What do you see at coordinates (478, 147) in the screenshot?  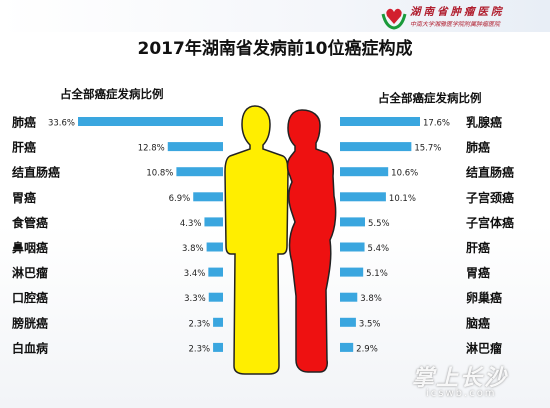 I see `female-category-label: 肺癌` at bounding box center [478, 147].